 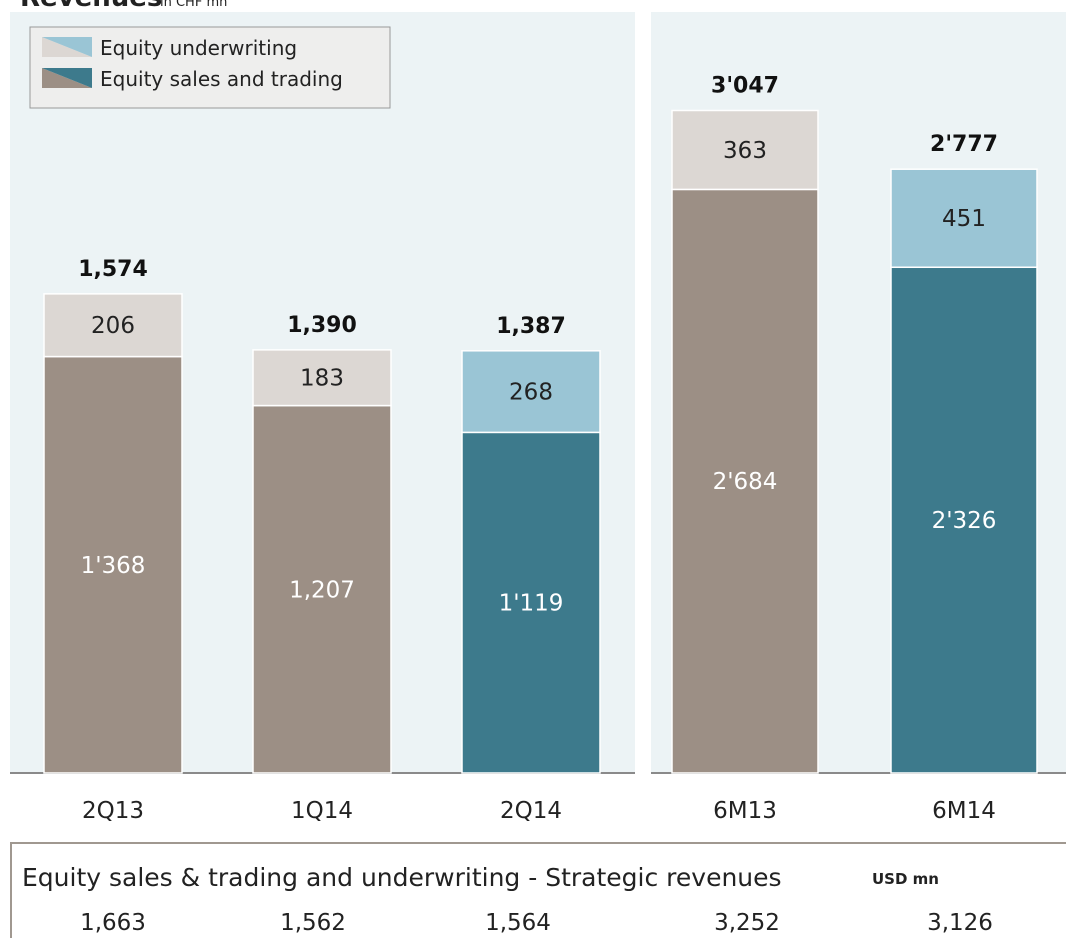 What do you see at coordinates (745, 811) in the screenshot?
I see `x-tick-label: 6M13` at bounding box center [745, 811].